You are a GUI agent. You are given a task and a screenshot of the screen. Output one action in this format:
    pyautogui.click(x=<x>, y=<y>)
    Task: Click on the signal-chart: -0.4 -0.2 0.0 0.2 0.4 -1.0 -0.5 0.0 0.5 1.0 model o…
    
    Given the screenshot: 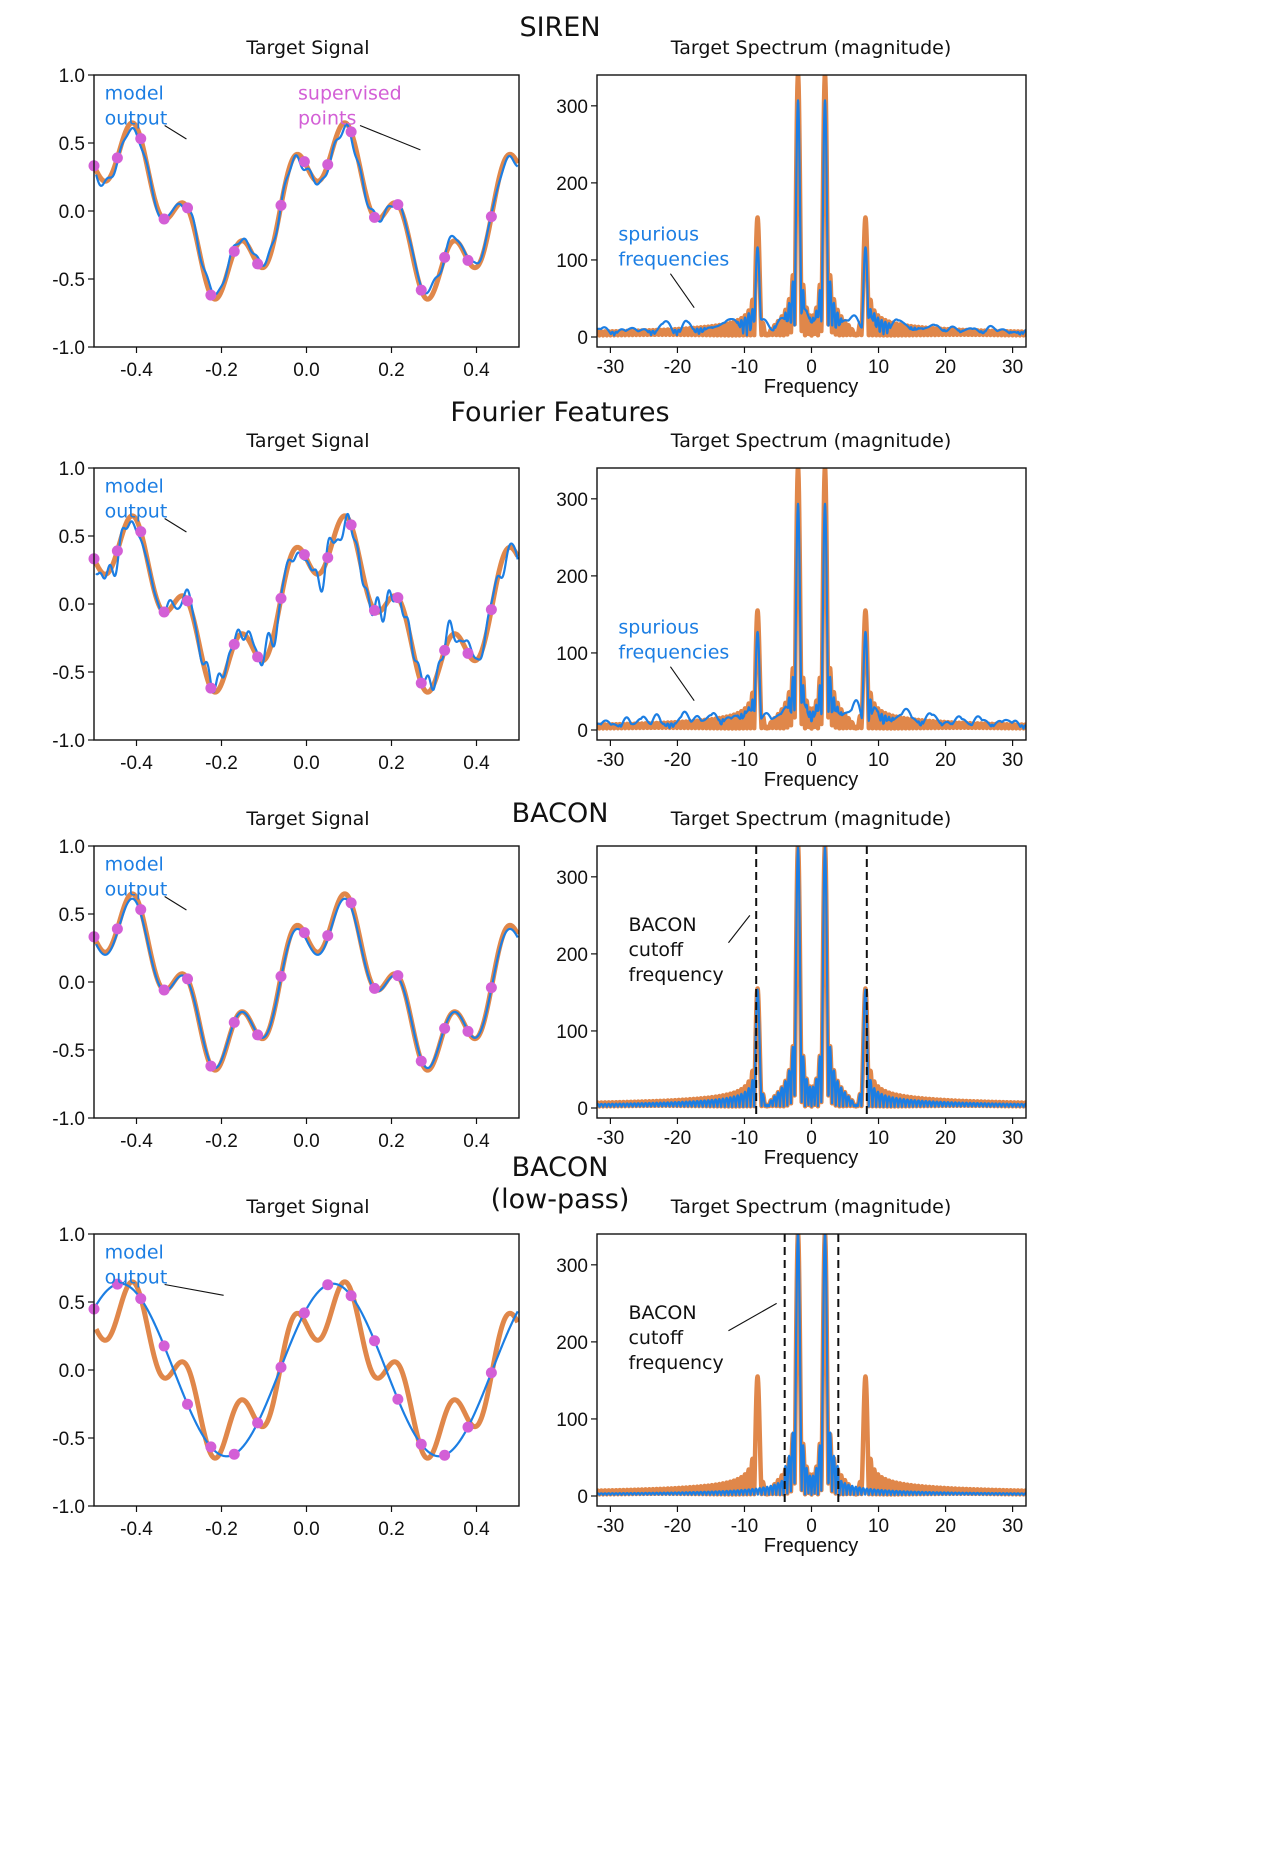 What is the action you would take?
    pyautogui.click(x=286, y=616)
    